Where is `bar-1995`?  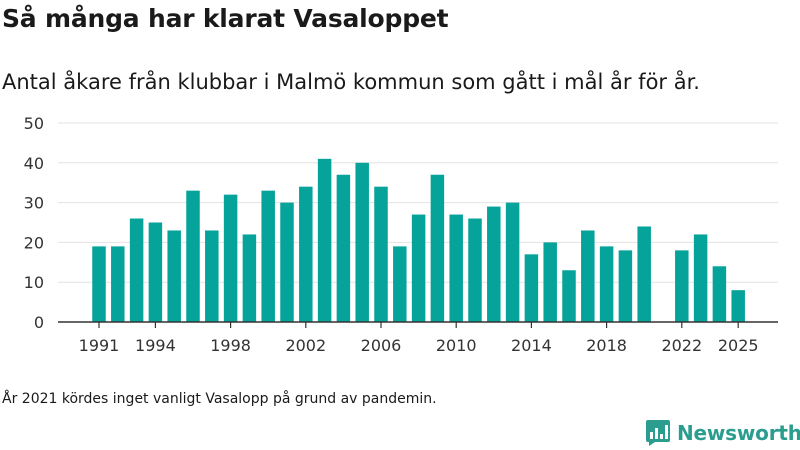 bar-1995 is located at coordinates (174, 276).